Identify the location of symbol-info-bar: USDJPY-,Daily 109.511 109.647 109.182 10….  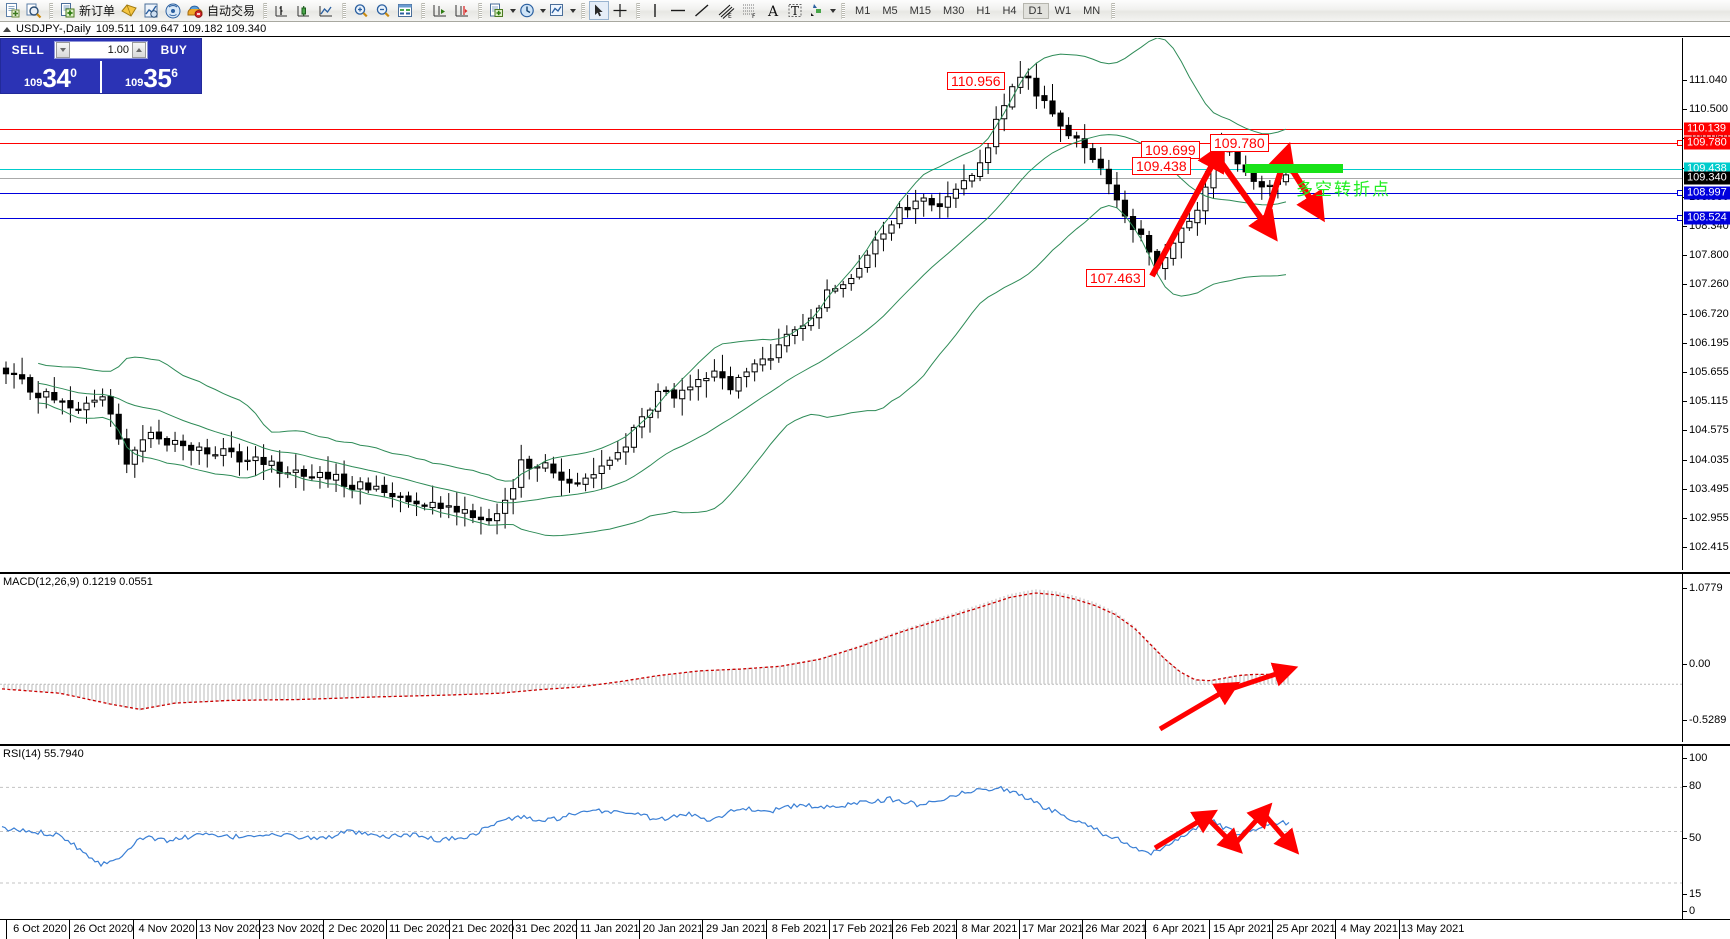
(865, 29).